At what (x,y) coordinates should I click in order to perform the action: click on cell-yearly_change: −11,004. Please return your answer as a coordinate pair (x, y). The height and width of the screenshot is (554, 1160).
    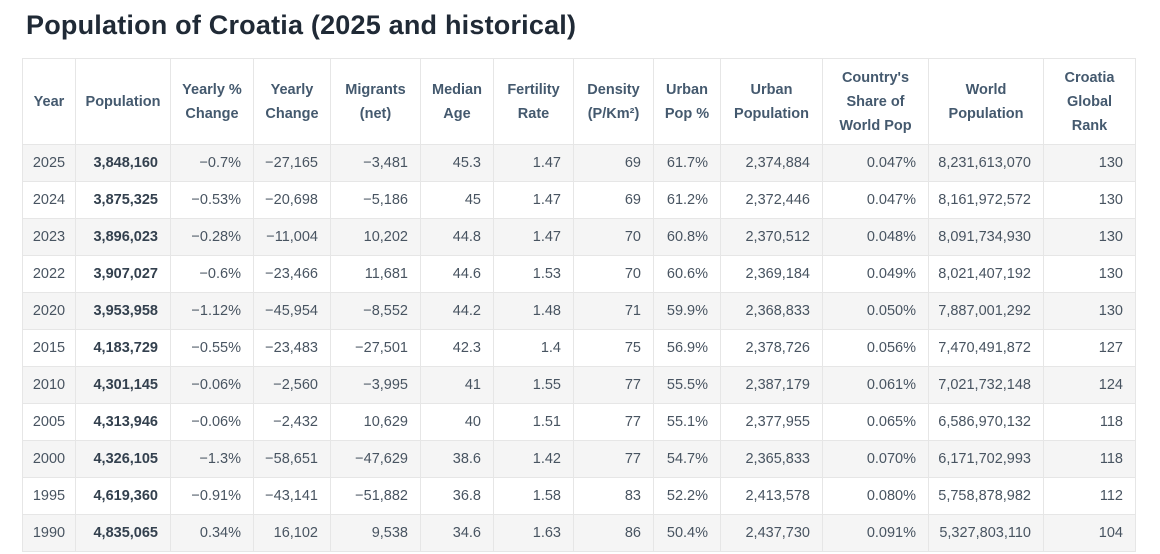
    Looking at the image, I should click on (292, 237).